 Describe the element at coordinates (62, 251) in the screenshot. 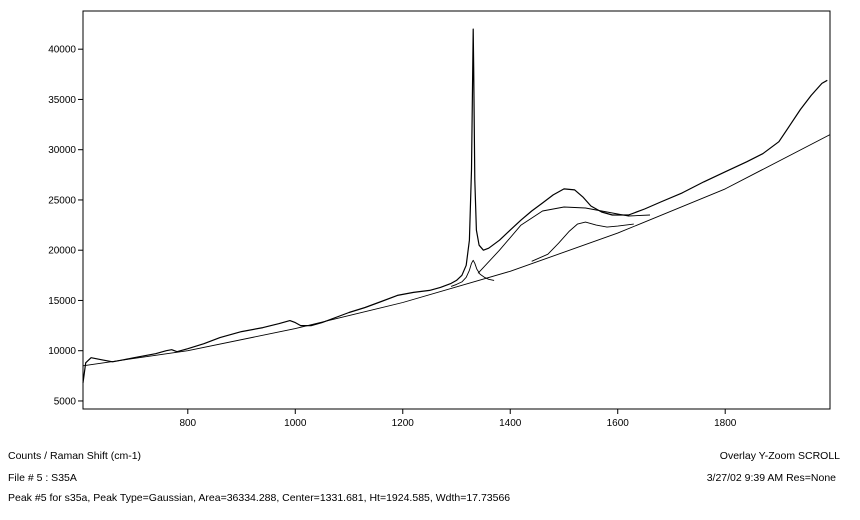

I see `y-tick-label: 20000` at that location.